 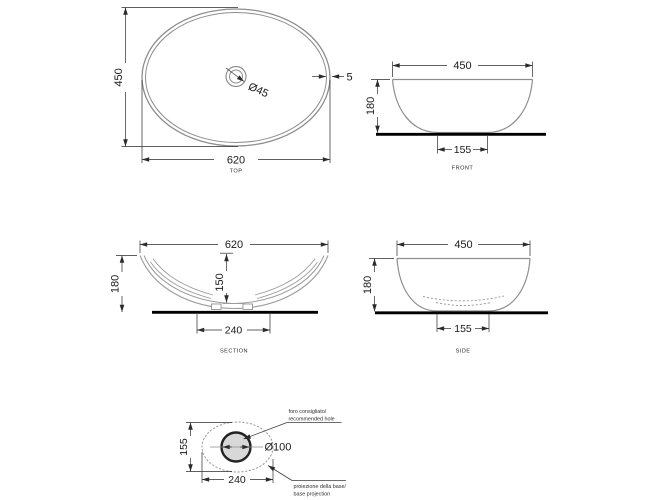 I want to click on view-front: 450 180 155 FRONT, so click(x=455, y=116).